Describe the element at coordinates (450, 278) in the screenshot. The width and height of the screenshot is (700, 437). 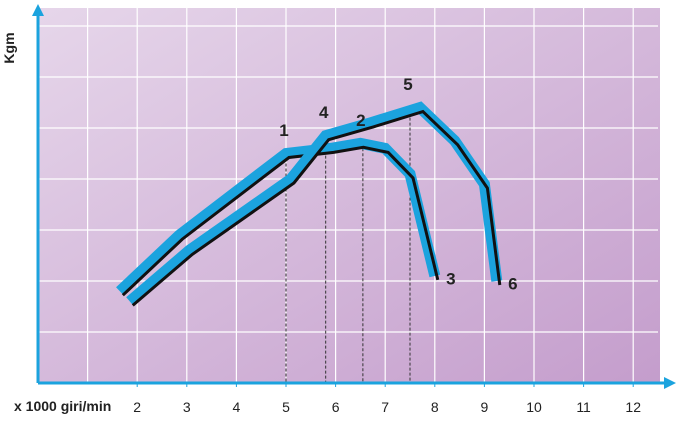
I see `point-label: 3` at that location.